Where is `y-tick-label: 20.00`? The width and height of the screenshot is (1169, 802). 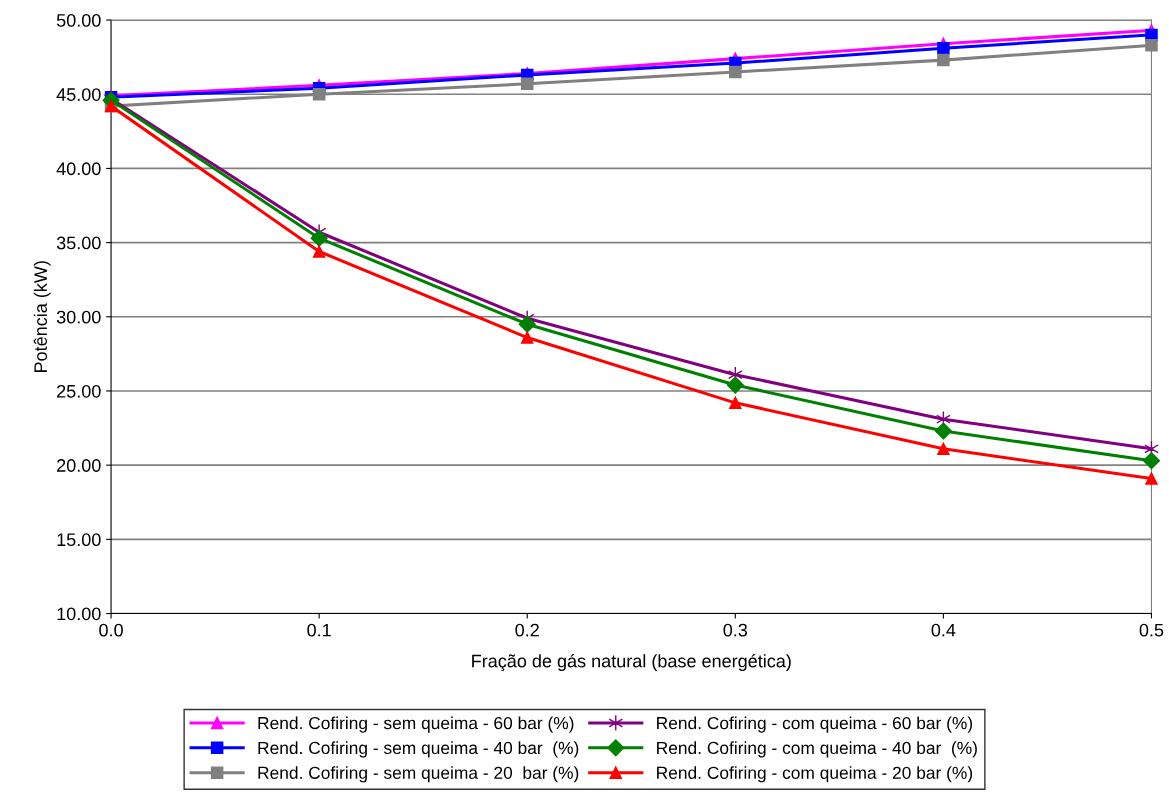
y-tick-label: 20.00 is located at coordinates (79, 465).